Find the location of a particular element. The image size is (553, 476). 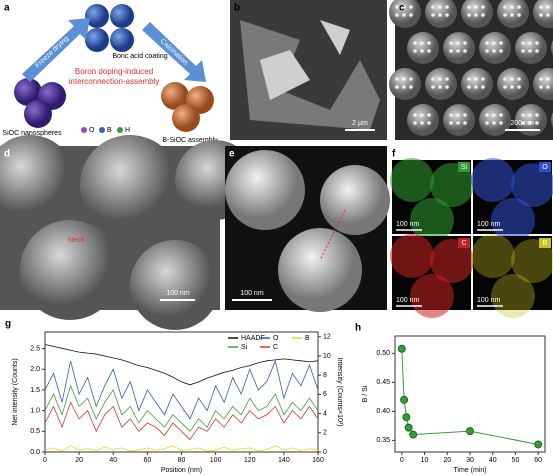

y2-tick-label: 12 is located at coordinates (327, 337).